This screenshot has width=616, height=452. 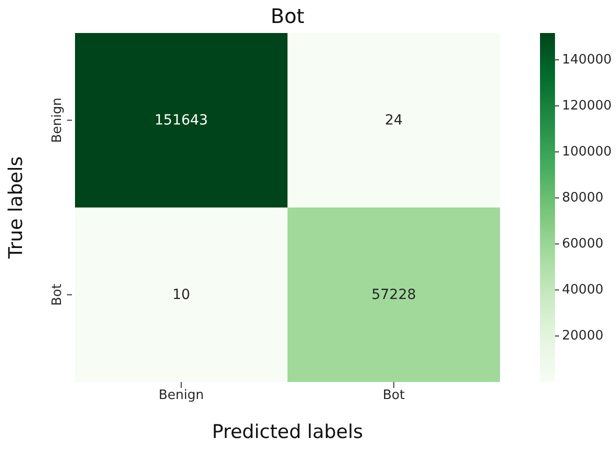 What do you see at coordinates (288, 16) in the screenshot?
I see `chart-title: Bot` at bounding box center [288, 16].